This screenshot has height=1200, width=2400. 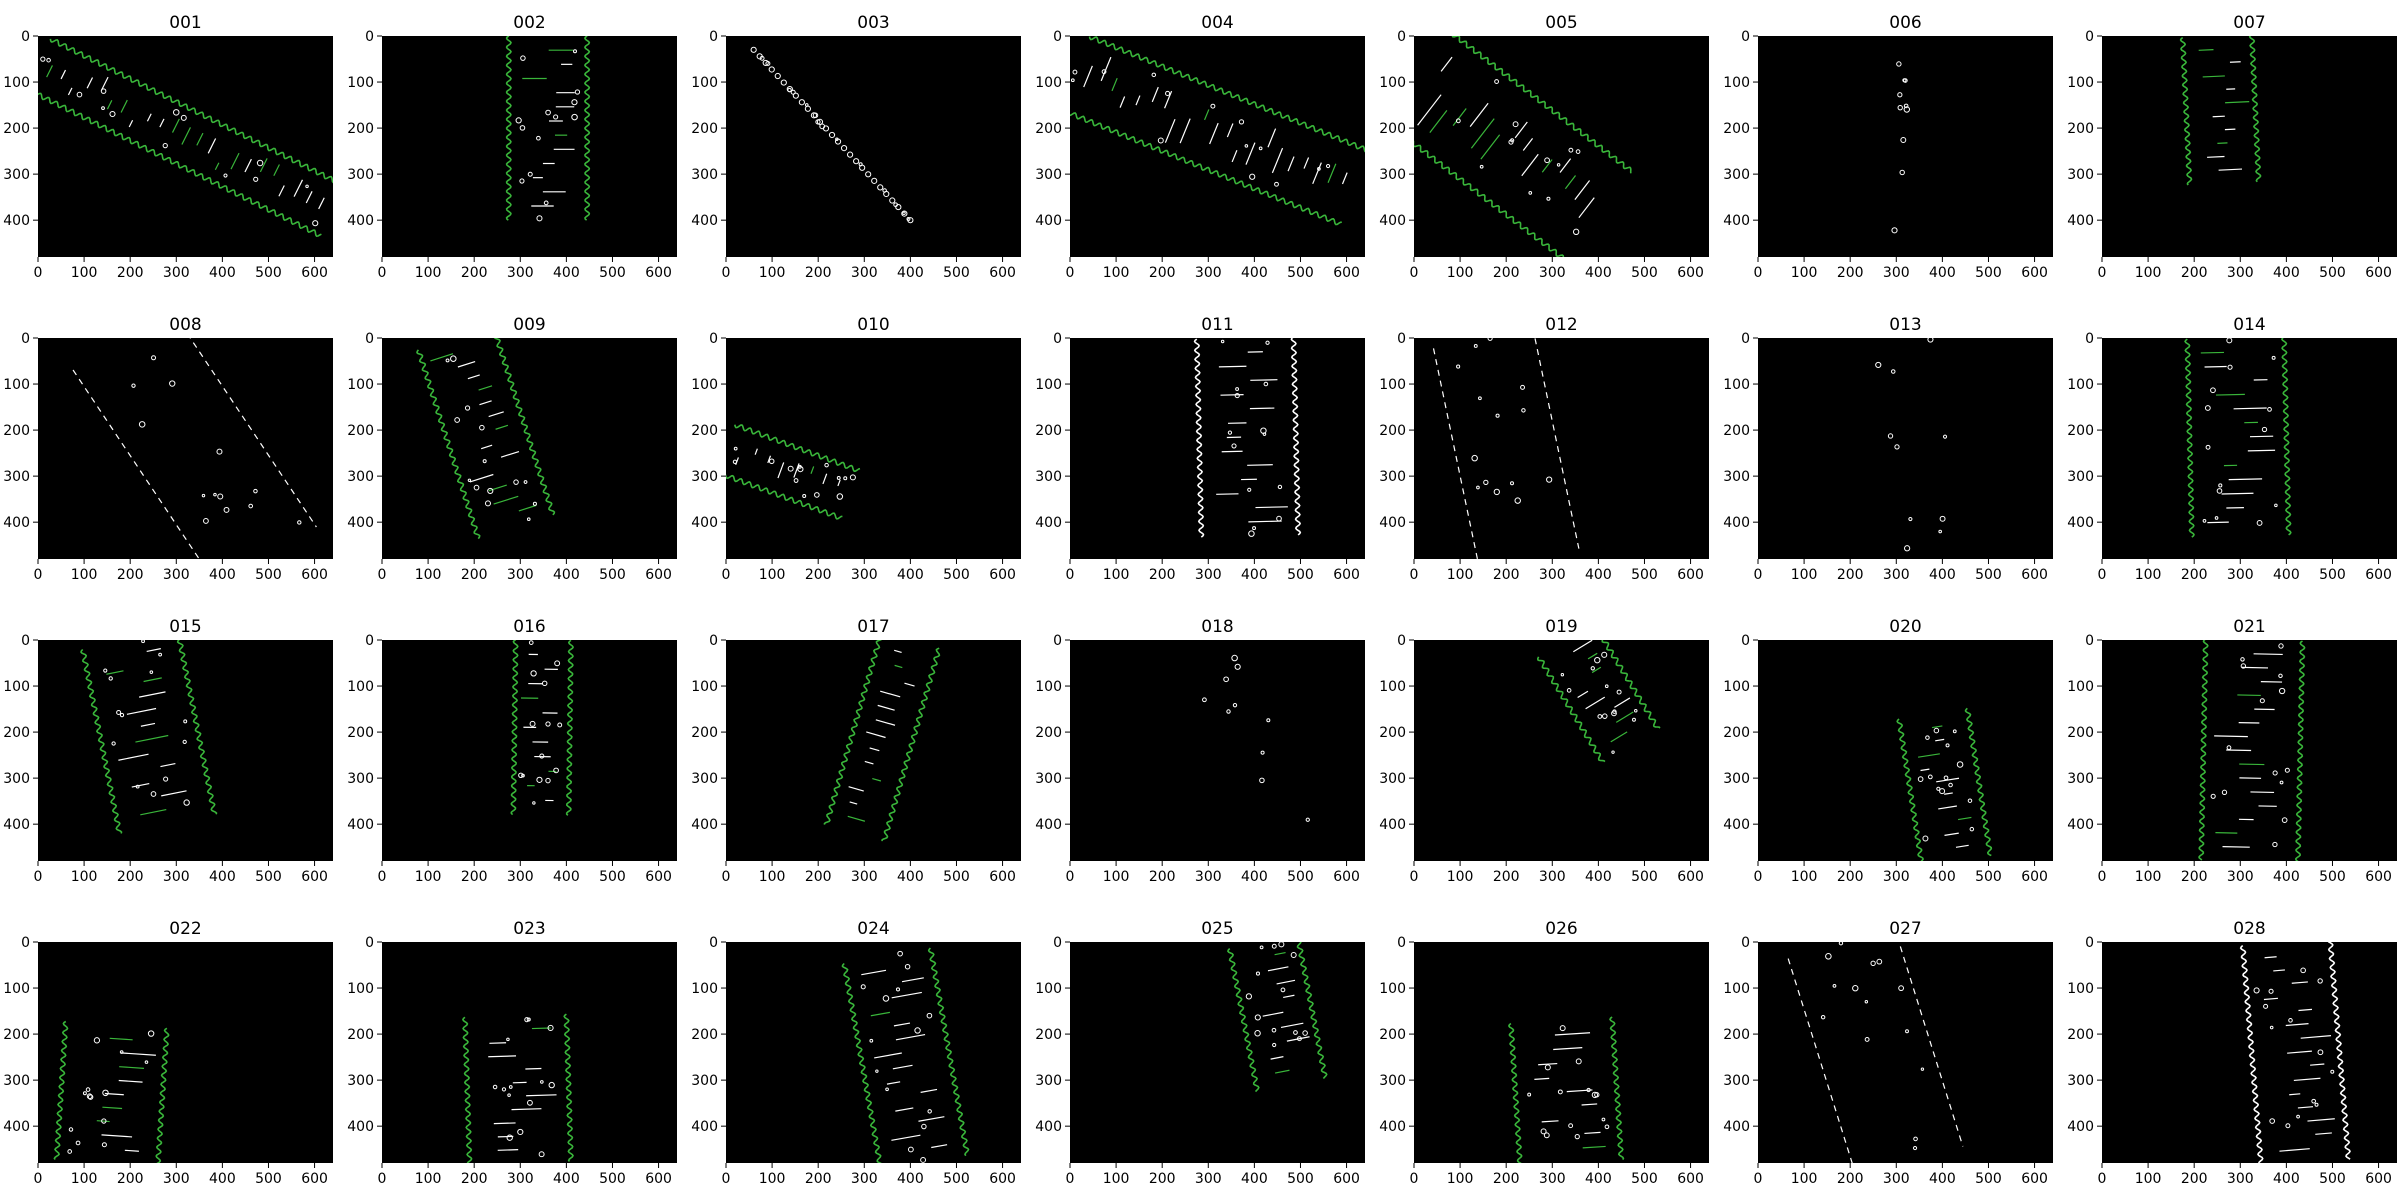 I want to click on panel-012: 012 0 100 200 300 400 500 600 0 100 200 300 400, so click(x=1544, y=449).